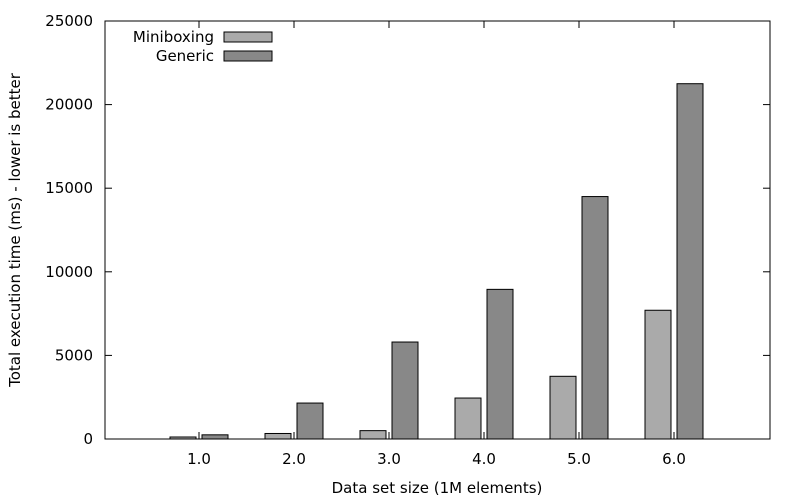 The height and width of the screenshot is (500, 800). I want to click on y-tick-label: 20000, so click(69, 105).